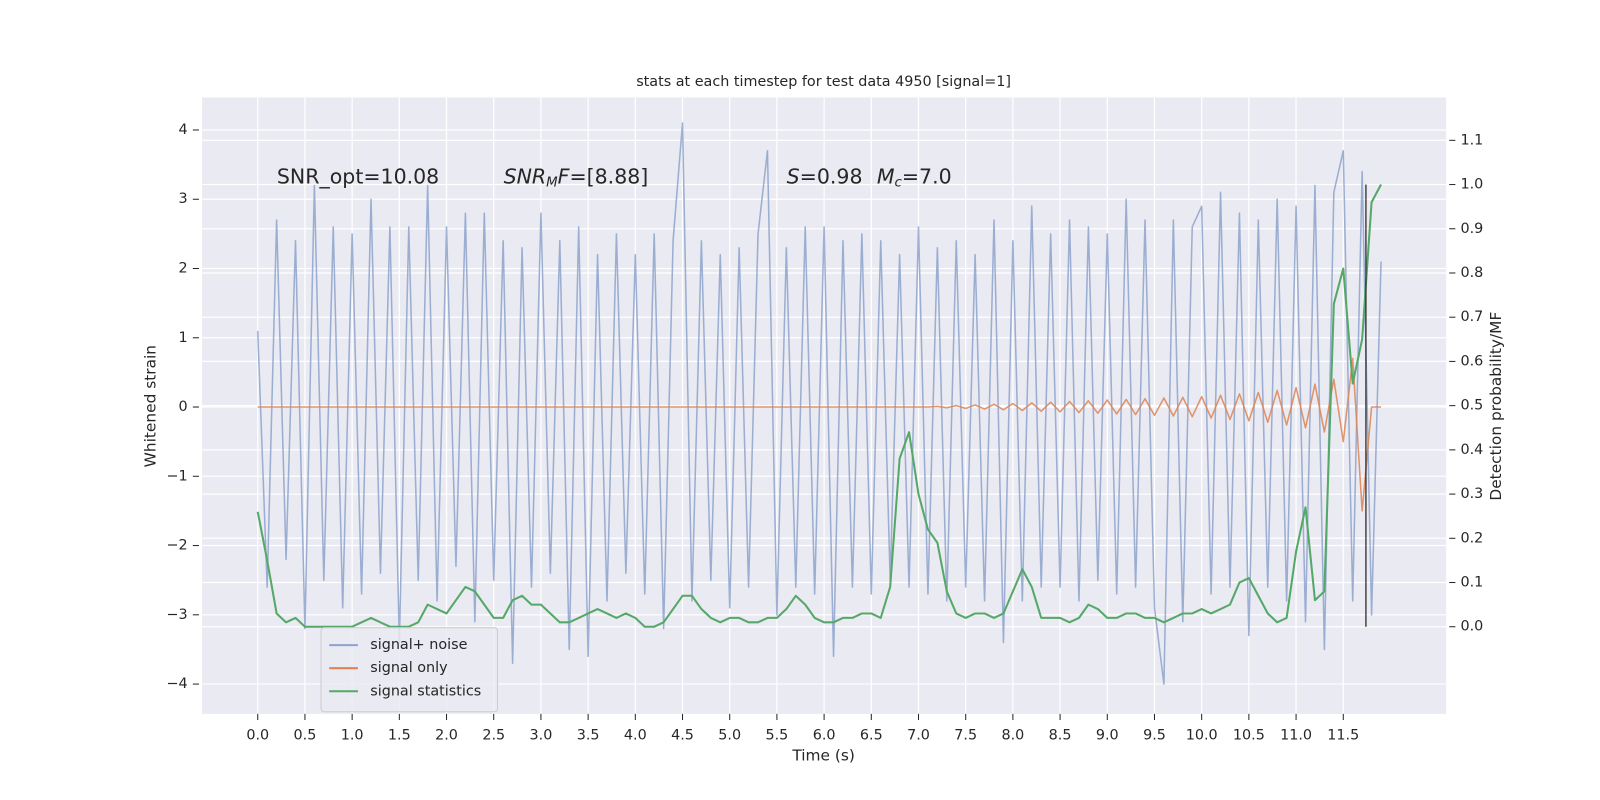 The image size is (1600, 800). What do you see at coordinates (871, 735) in the screenshot?
I see `x-tick-label: 6.5` at bounding box center [871, 735].